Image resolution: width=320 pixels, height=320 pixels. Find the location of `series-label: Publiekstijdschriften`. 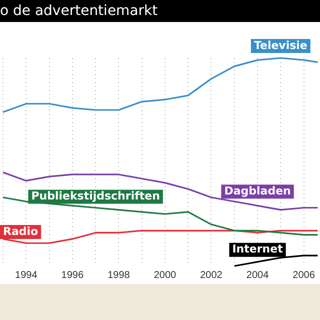

series-label: Publiekstijdschriften is located at coordinates (95, 196).